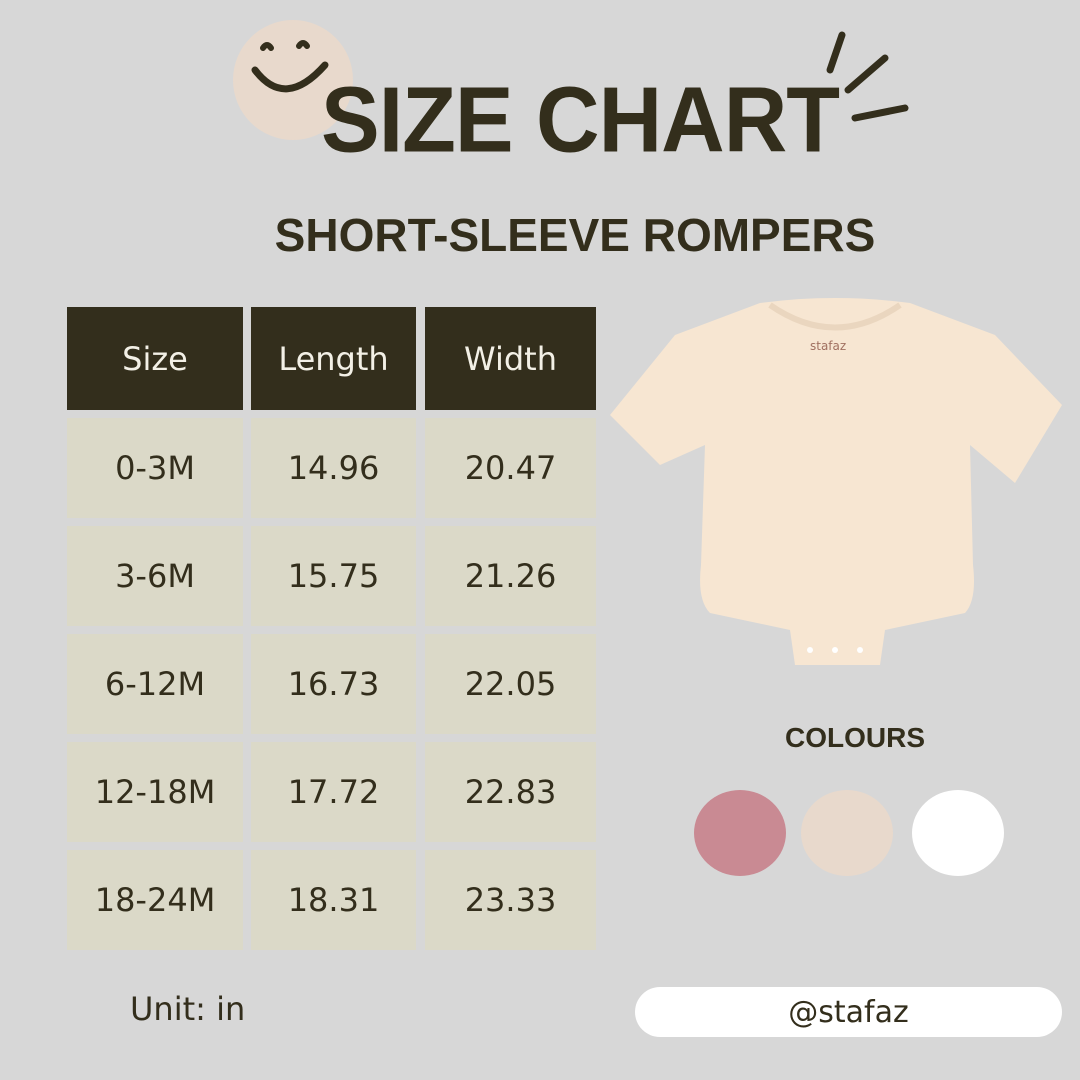  What do you see at coordinates (510, 684) in the screenshot?
I see `cell-width: 22.05` at bounding box center [510, 684].